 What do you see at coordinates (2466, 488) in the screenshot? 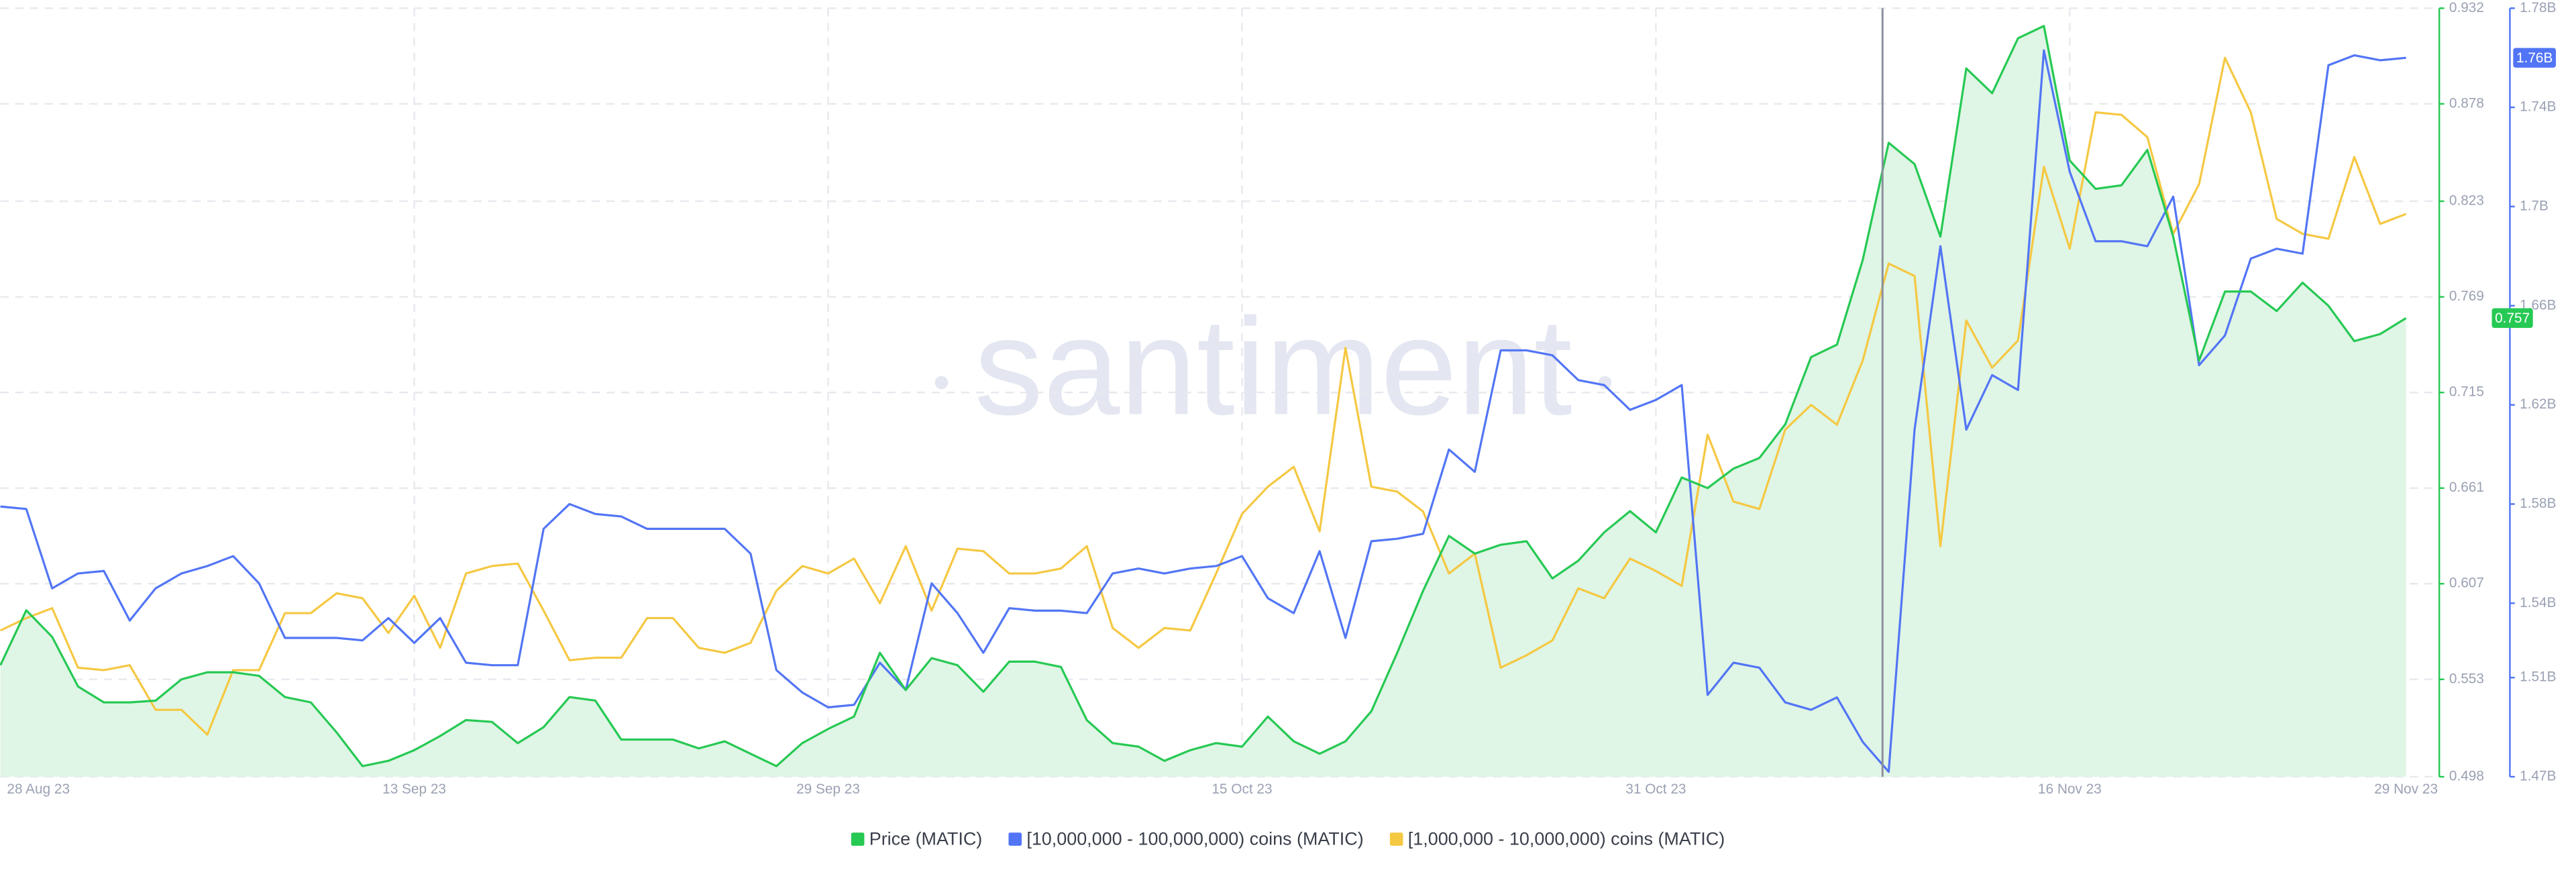
I see `y-tick-label: 0.661` at bounding box center [2466, 488].